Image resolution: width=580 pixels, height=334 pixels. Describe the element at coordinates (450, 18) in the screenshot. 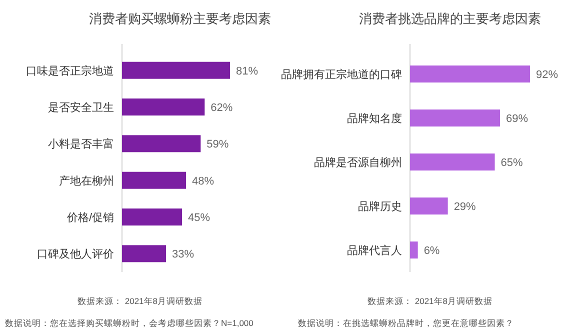

I see `chart-title: 消费者挑选品牌的主要考虑因素` at that location.